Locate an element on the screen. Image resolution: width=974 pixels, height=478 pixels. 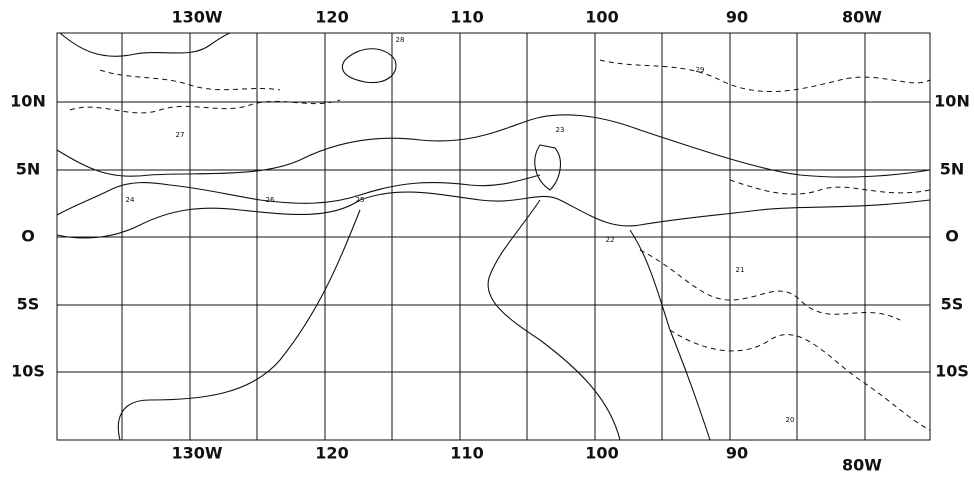
contour-label: 28 is located at coordinates (400, 40).